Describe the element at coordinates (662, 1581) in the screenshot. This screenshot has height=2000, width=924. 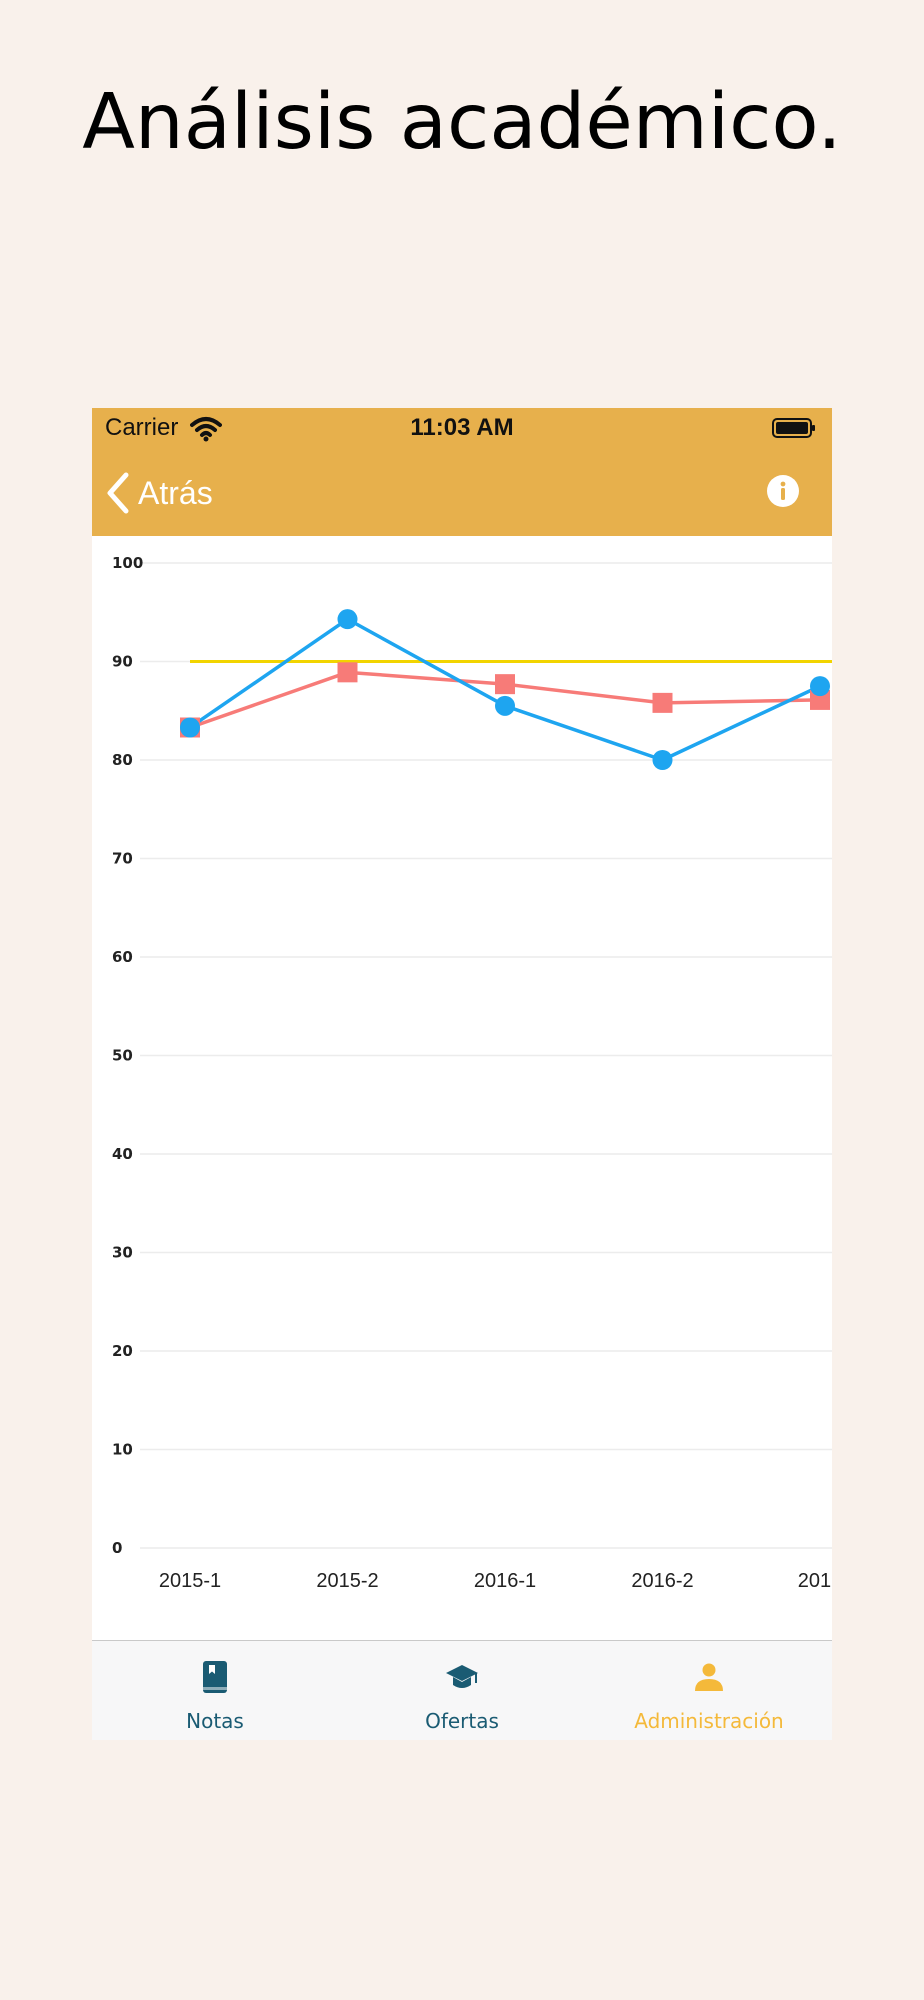
I see `x-tick-label: 2016-2` at that location.